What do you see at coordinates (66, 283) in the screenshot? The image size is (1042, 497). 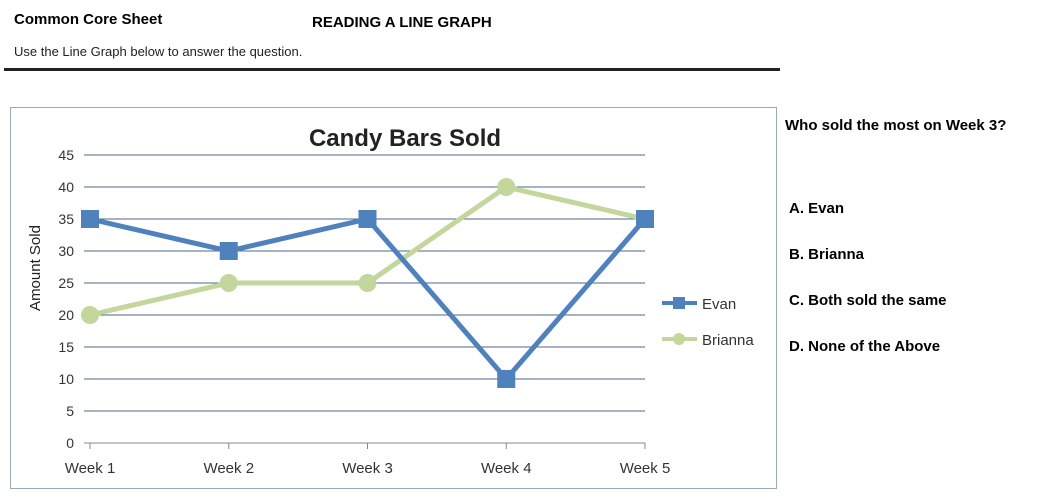 I see `y-tick-label: 25` at bounding box center [66, 283].